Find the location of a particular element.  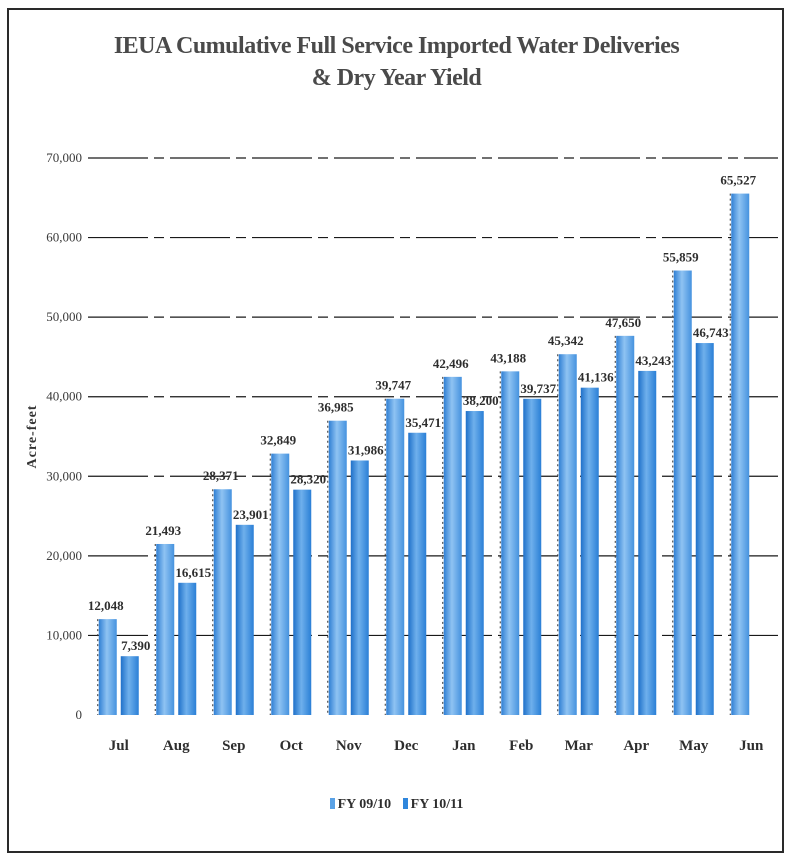

data-label: 43,188 is located at coordinates (508, 357).